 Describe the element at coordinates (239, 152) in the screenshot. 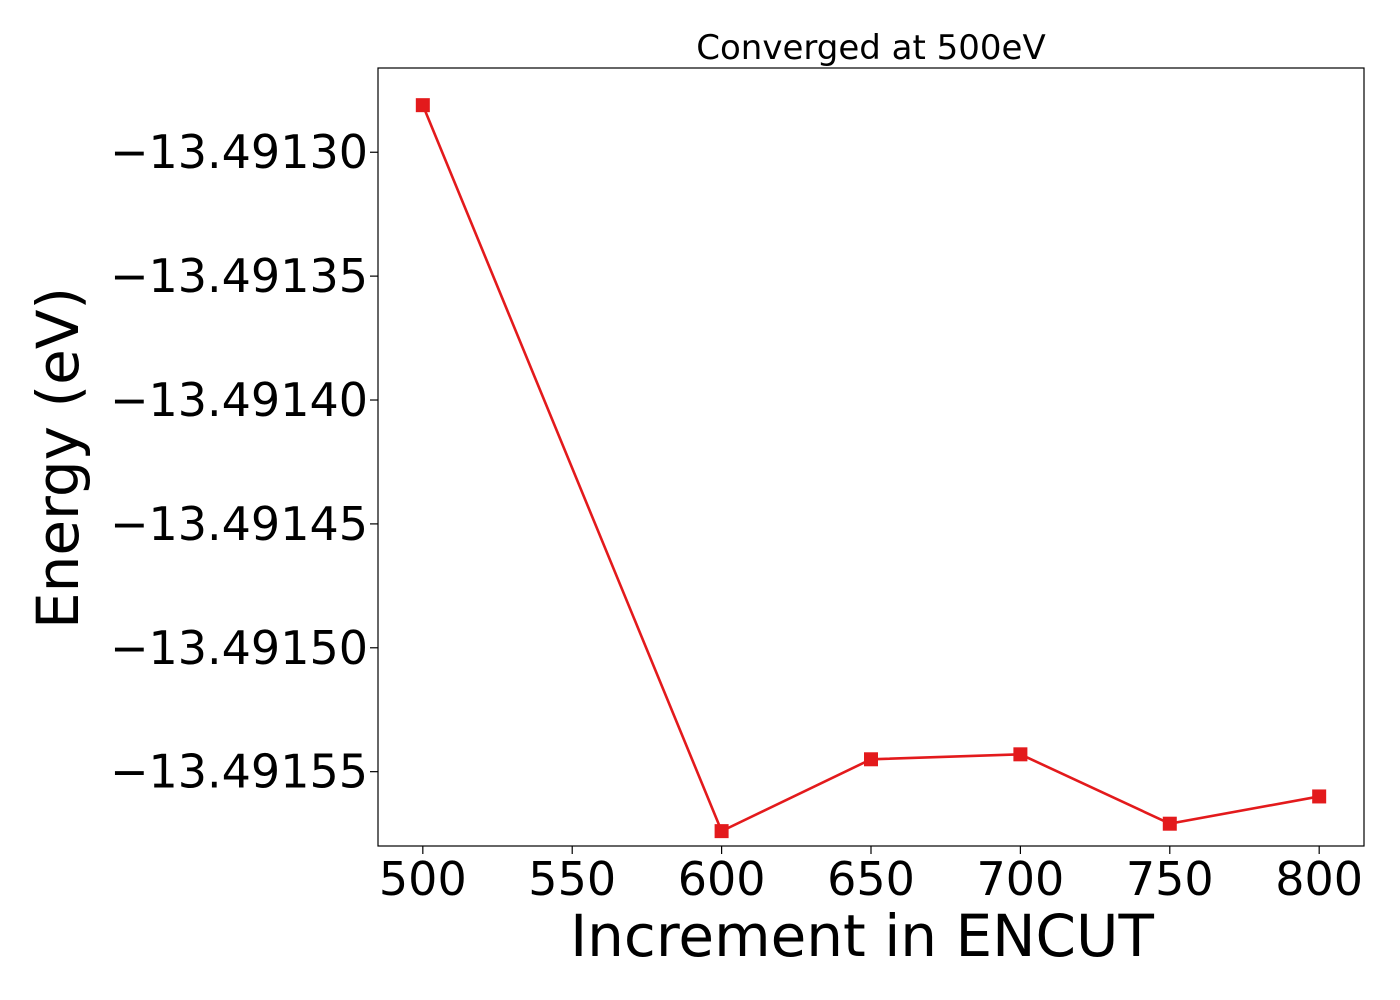

I see `y-tick-label: −13.49130` at that location.